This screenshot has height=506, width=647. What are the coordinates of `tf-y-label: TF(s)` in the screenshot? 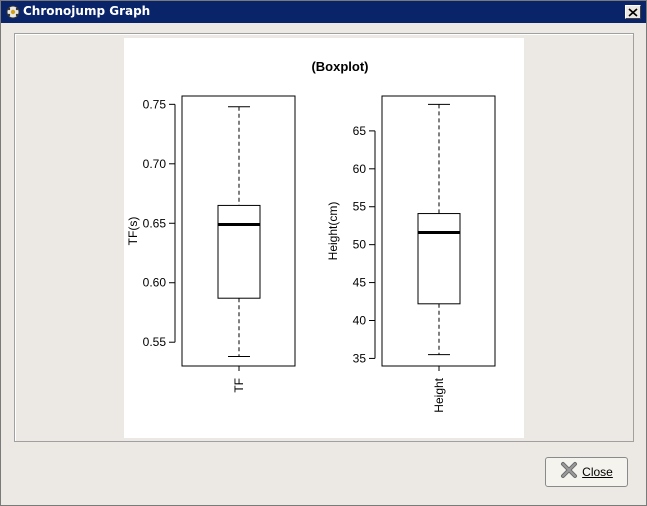 It's located at (133, 231).